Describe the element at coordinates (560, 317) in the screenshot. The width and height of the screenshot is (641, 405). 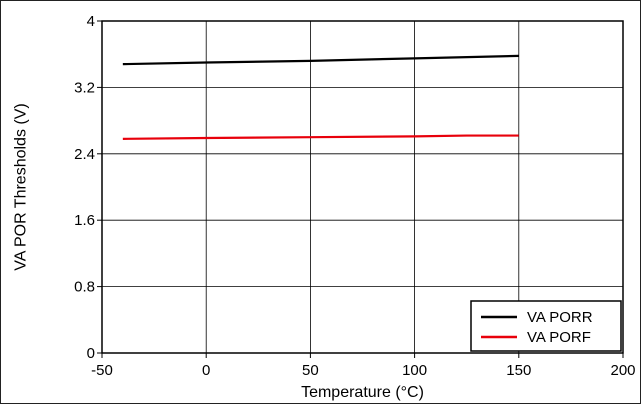
I see `legend-label-va-porr: VA PORR` at that location.